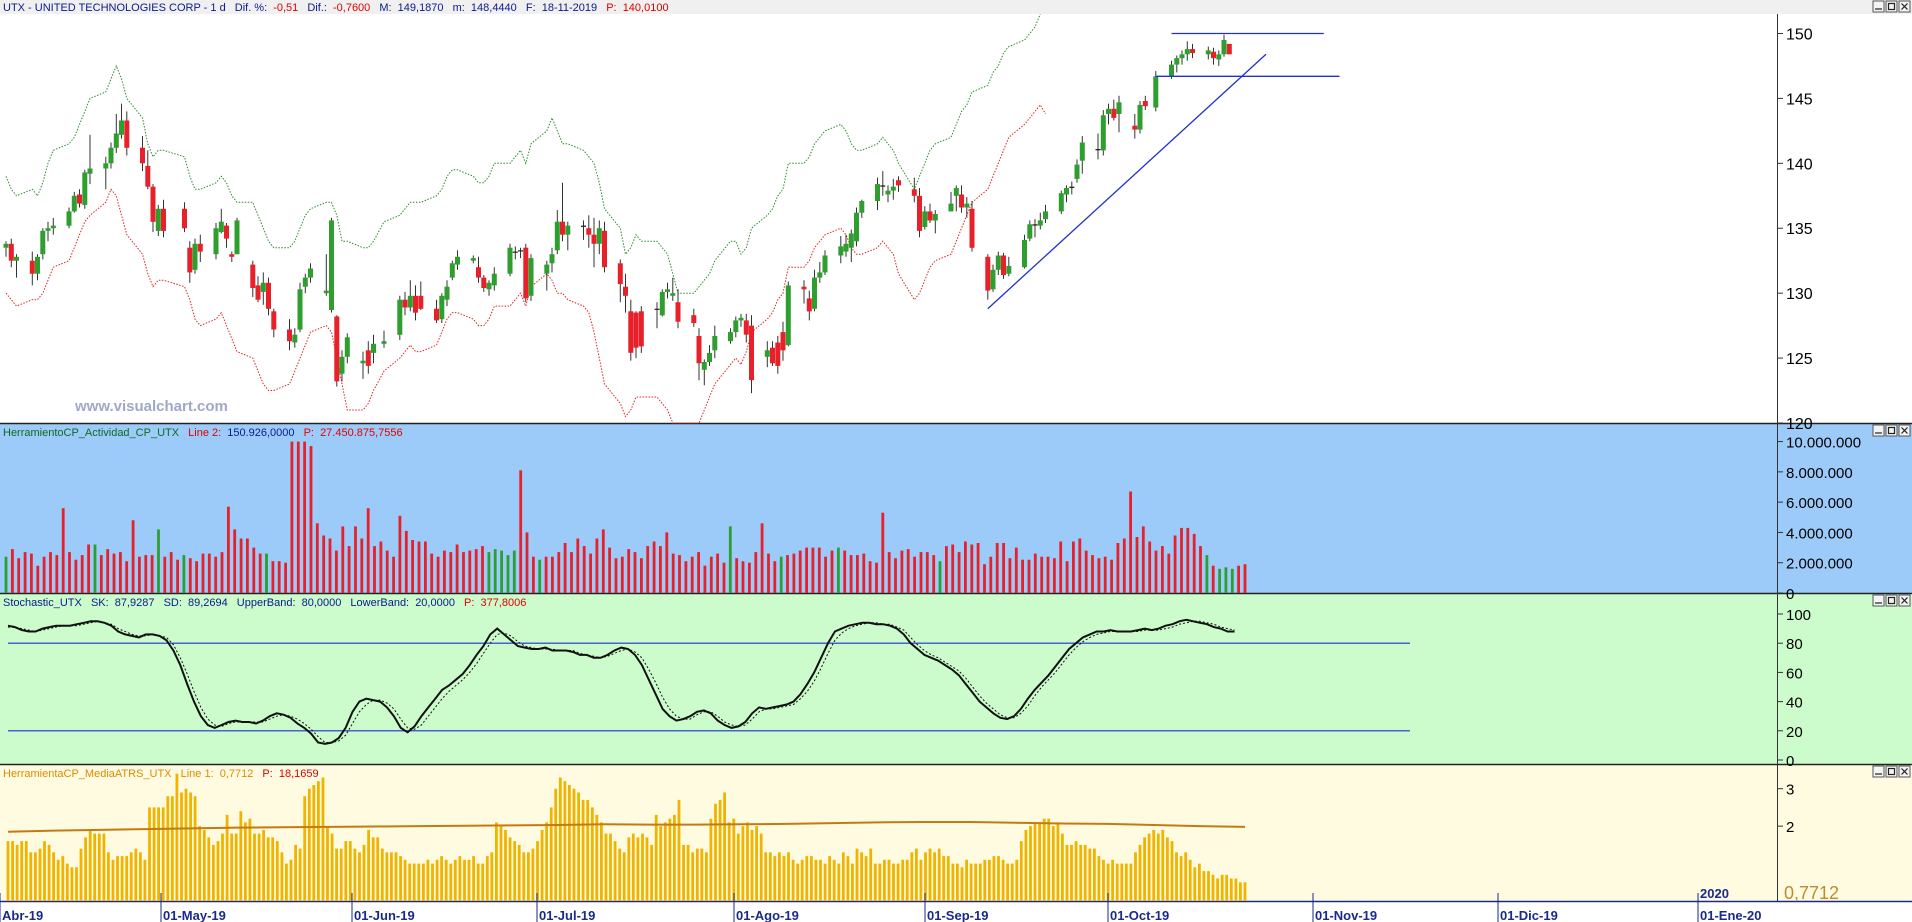  Describe the element at coordinates (956, 7) in the screenshot. I see `title-bar` at that location.